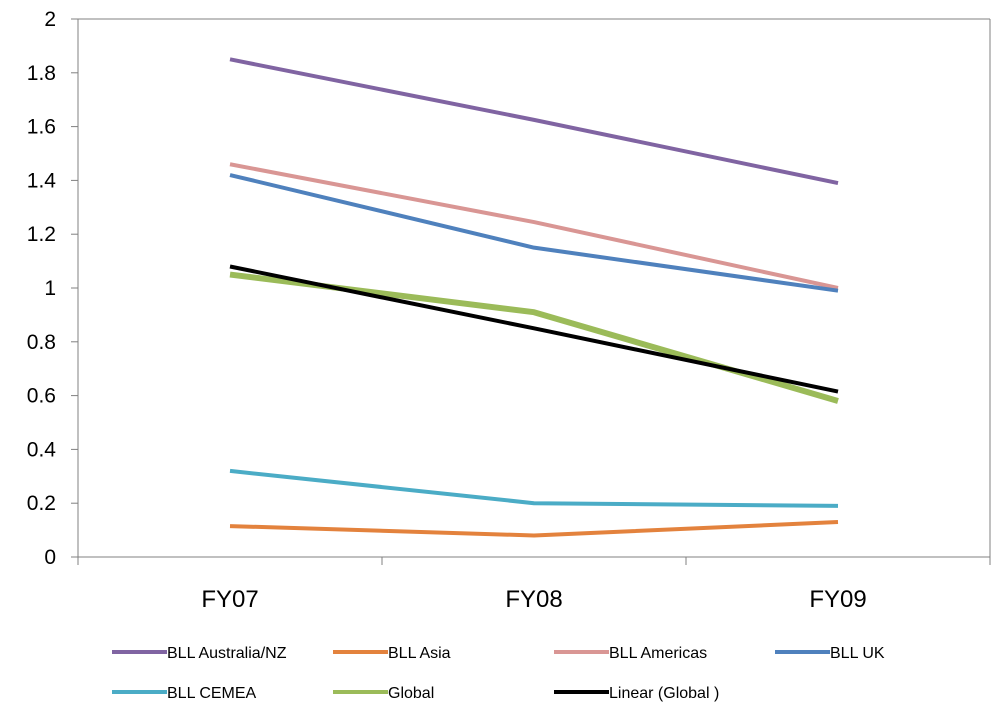  Describe the element at coordinates (41, 73) in the screenshot. I see `y-tick-label: 1.8` at that location.